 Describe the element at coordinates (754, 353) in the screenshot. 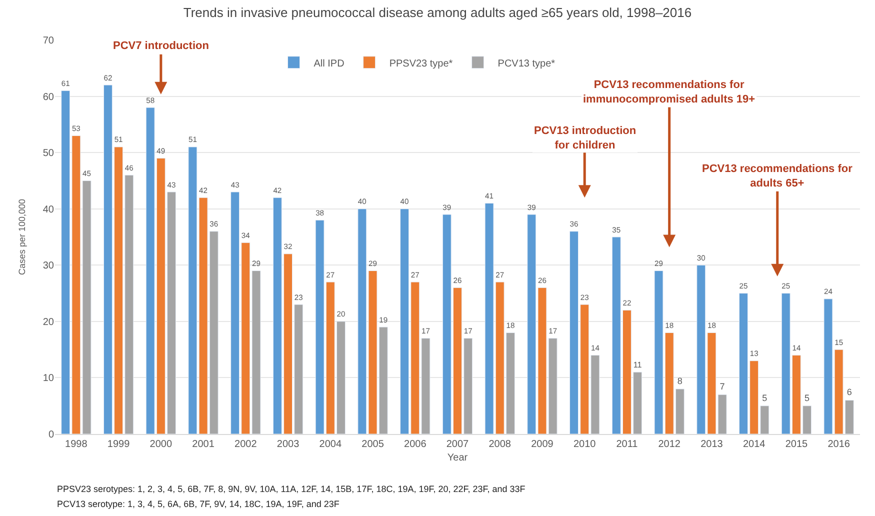

I see `data-label: 13` at that location.